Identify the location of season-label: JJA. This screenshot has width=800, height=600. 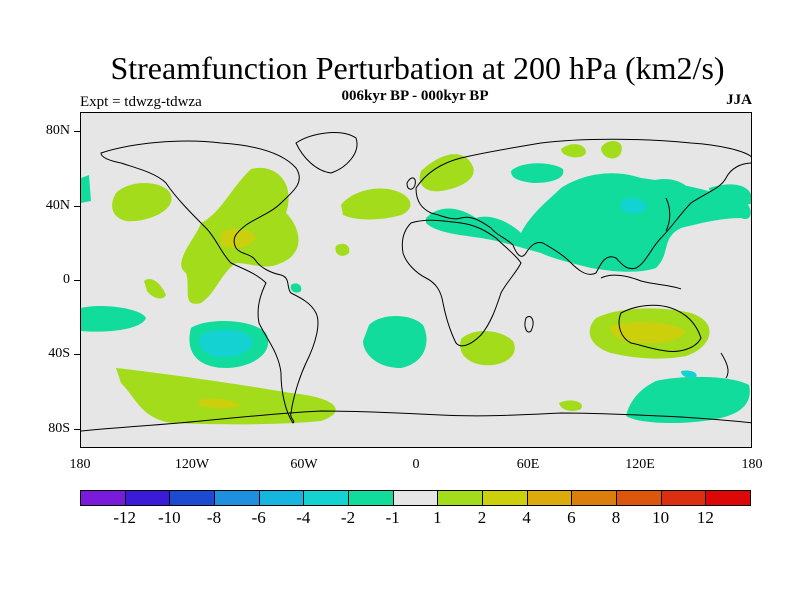
(739, 100).